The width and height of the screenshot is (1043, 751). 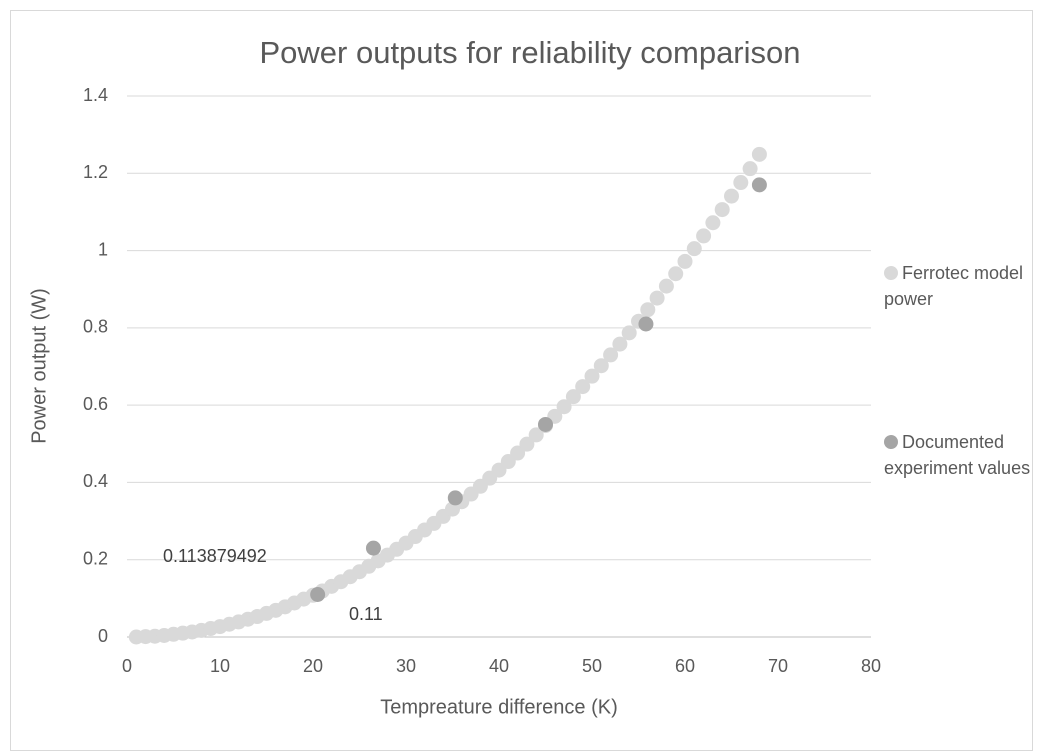 I want to click on legend-label: Ferrotec model power, so click(x=954, y=286).